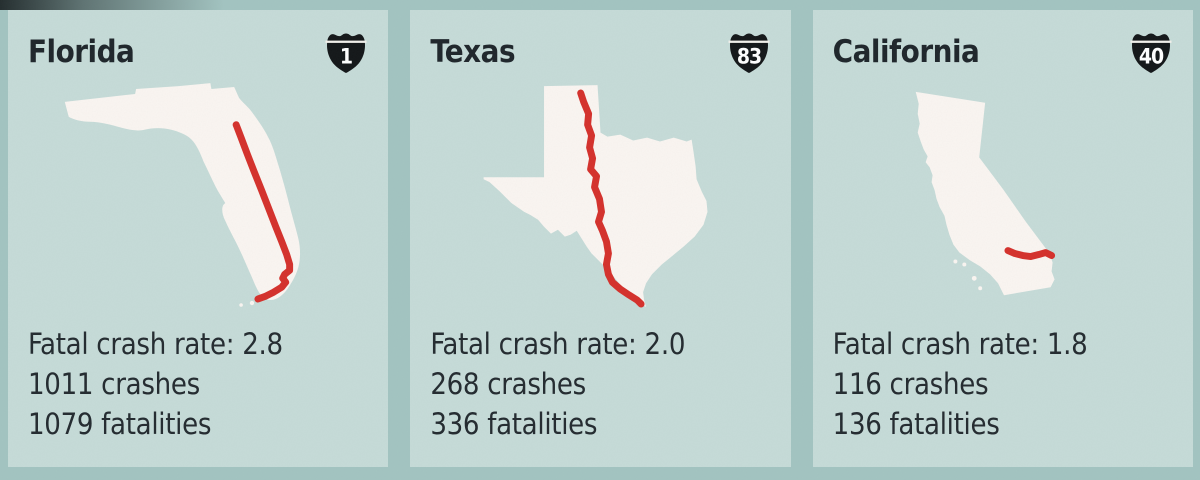 This screenshot has height=480, width=1200. What do you see at coordinates (960, 344) in the screenshot?
I see `fatal-crash-rate-text: Fatal crash rate: 1.8` at bounding box center [960, 344].